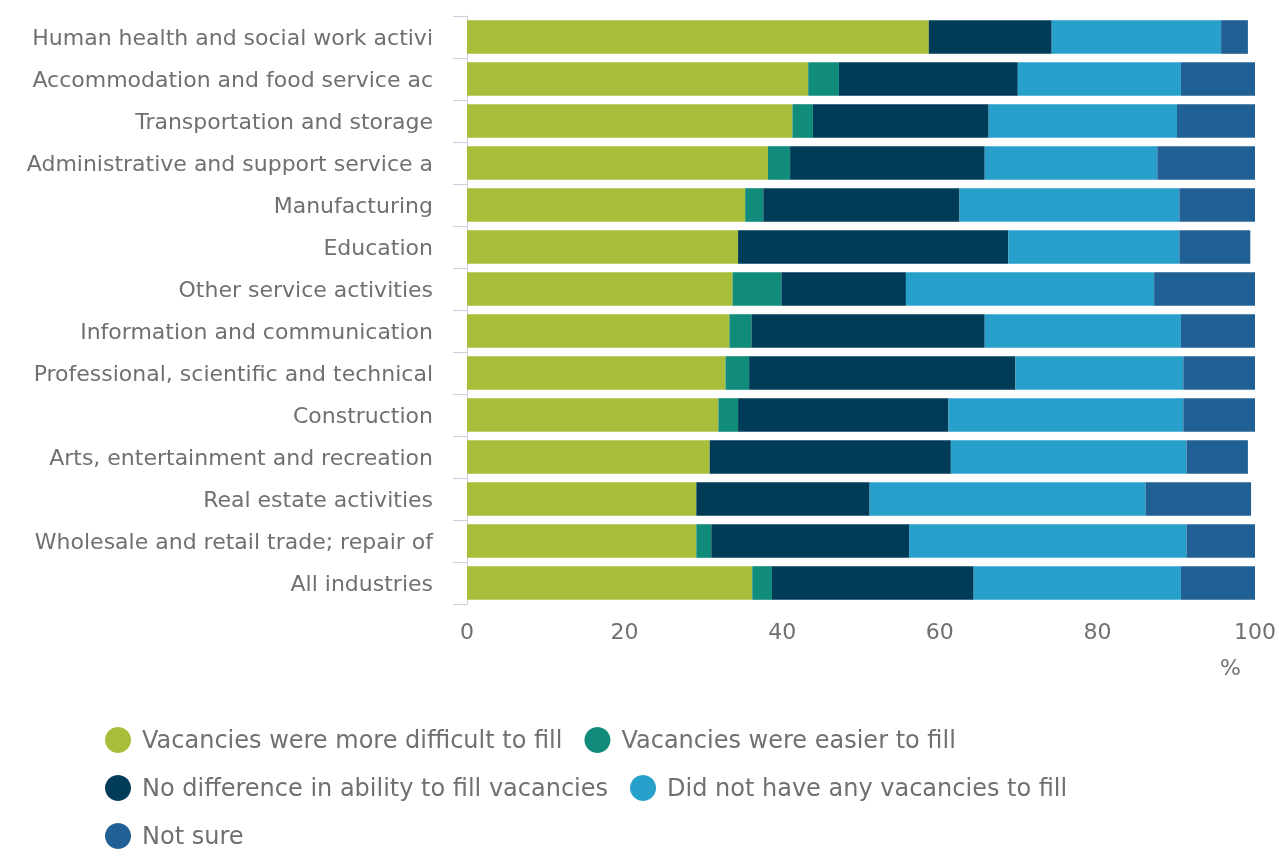 The image size is (1279, 863). What do you see at coordinates (1097, 631) in the screenshot?
I see `x-tick-label: 80` at bounding box center [1097, 631].